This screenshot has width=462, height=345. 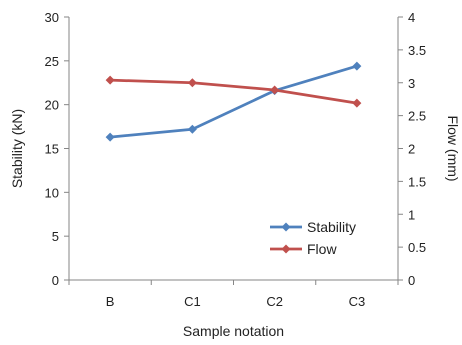 What do you see at coordinates (52, 105) in the screenshot?
I see `y-left-tick-label: 20` at bounding box center [52, 105].